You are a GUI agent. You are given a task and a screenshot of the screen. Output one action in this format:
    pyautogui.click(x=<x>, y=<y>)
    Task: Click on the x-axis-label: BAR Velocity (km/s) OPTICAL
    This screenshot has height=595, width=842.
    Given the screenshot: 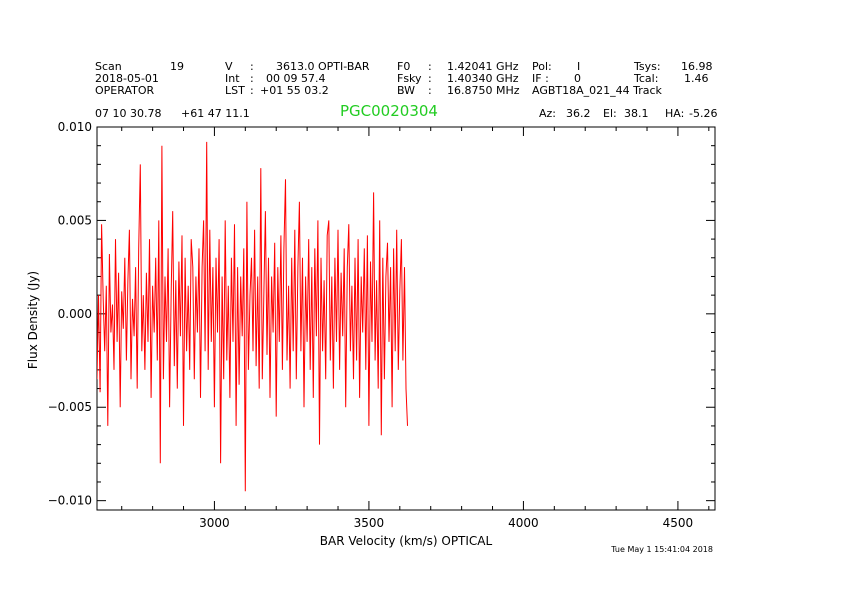 What is the action you would take?
    pyautogui.click(x=406, y=541)
    